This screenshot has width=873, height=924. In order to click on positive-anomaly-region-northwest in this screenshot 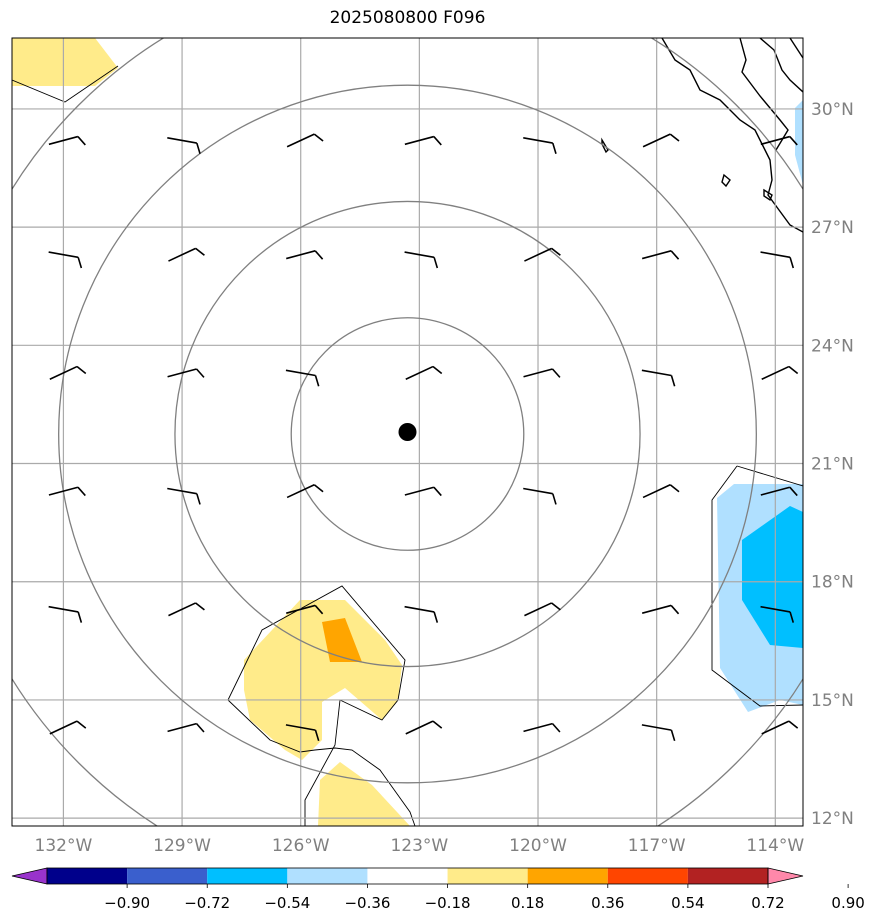, I will do `click(65, 62)`.